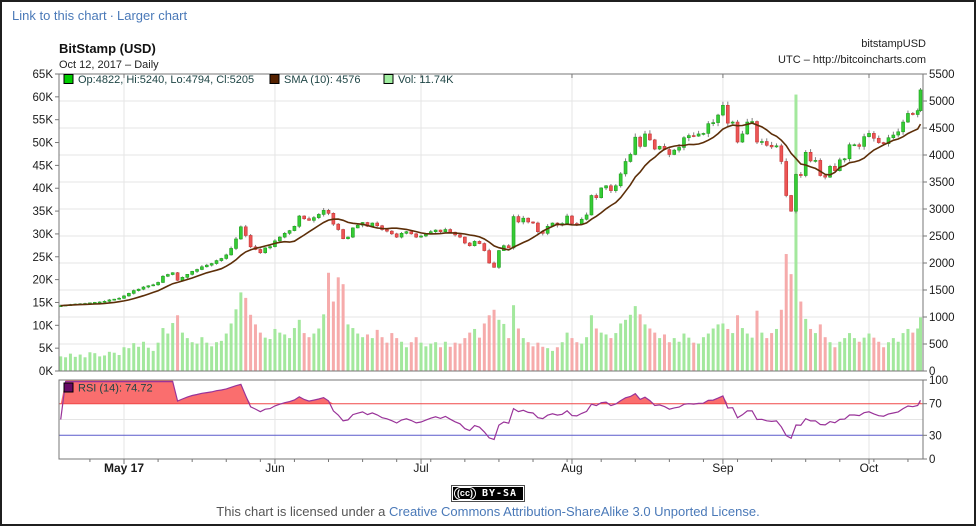  Describe the element at coordinates (935, 436) in the screenshot. I see `rsi-axis-label: 30` at that location.